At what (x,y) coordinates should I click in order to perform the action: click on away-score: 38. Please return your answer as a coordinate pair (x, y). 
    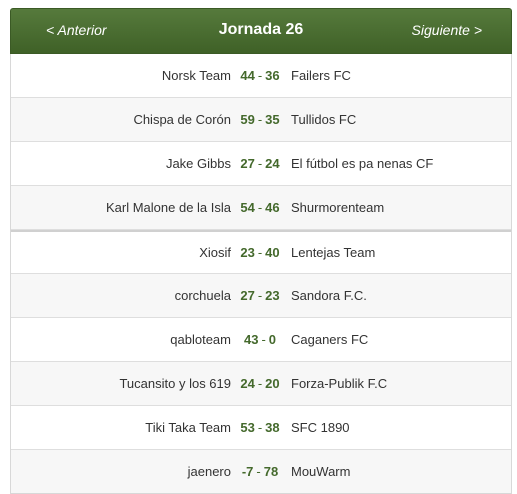
    Looking at the image, I should click on (272, 427).